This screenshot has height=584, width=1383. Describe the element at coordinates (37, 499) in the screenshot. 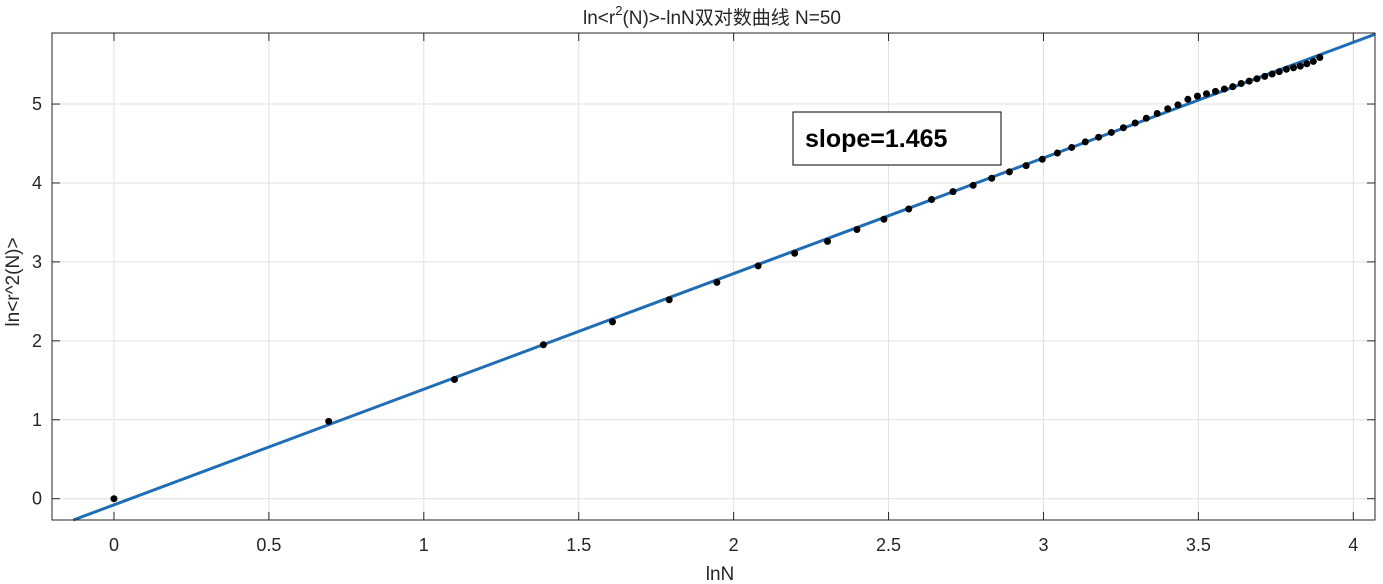

I see `y-tick-label: 0` at that location.